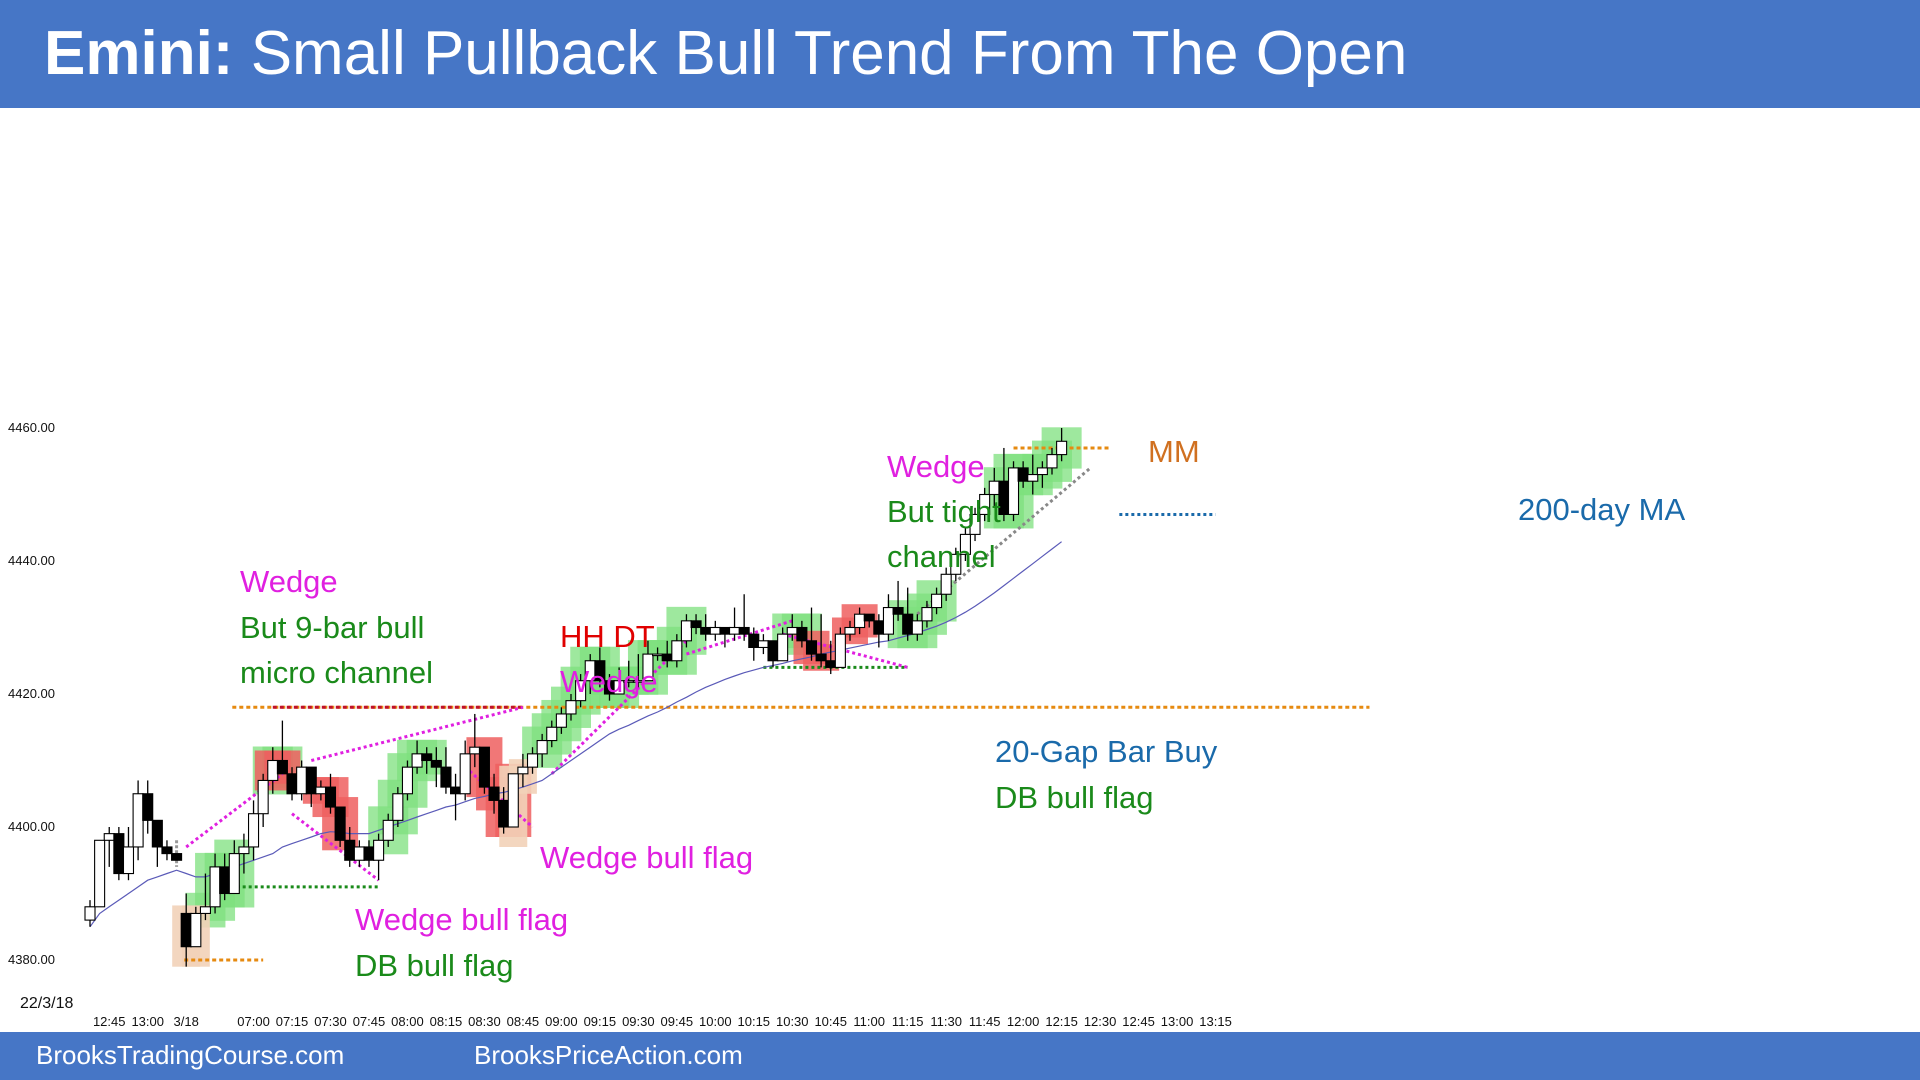  I want to click on tight-channel-label-1: But tight, so click(944, 511).